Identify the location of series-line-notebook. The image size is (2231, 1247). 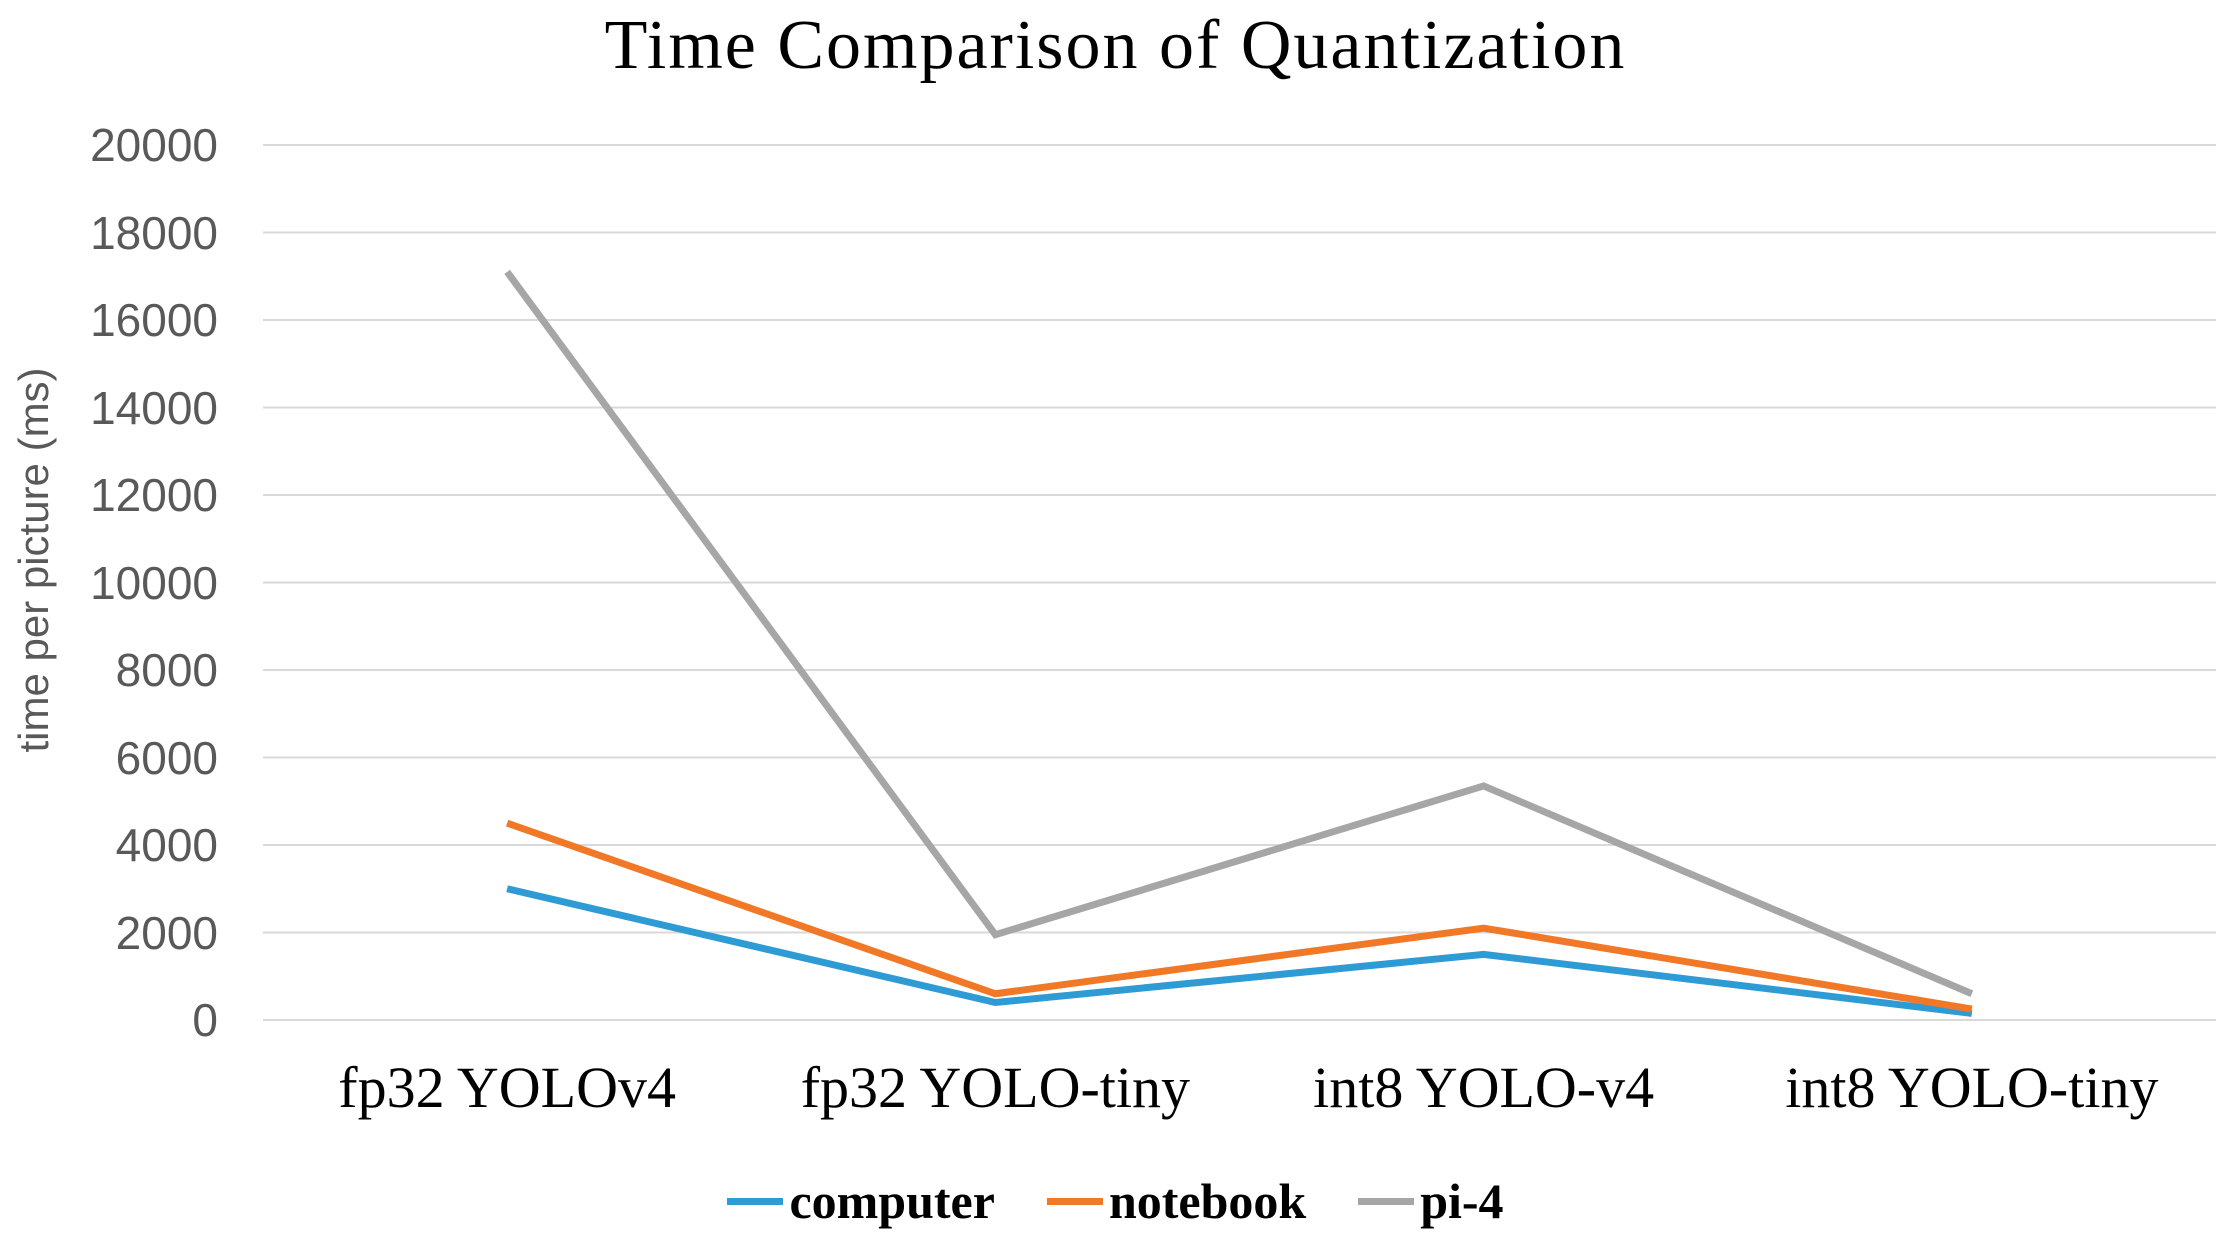
(1239, 916).